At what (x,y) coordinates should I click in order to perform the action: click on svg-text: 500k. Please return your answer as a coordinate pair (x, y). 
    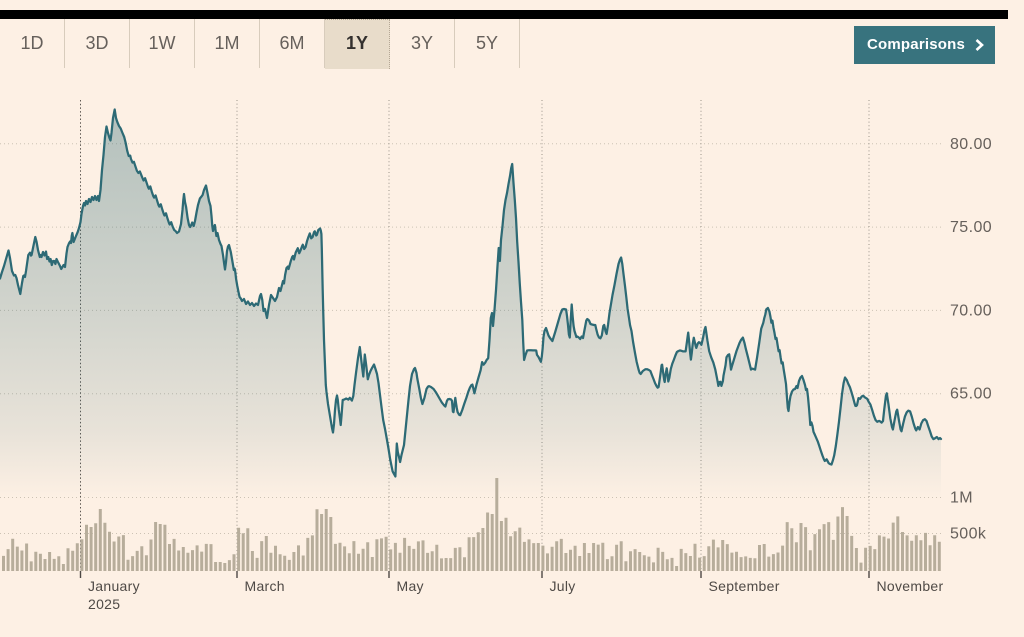
    Looking at the image, I should click on (968, 534).